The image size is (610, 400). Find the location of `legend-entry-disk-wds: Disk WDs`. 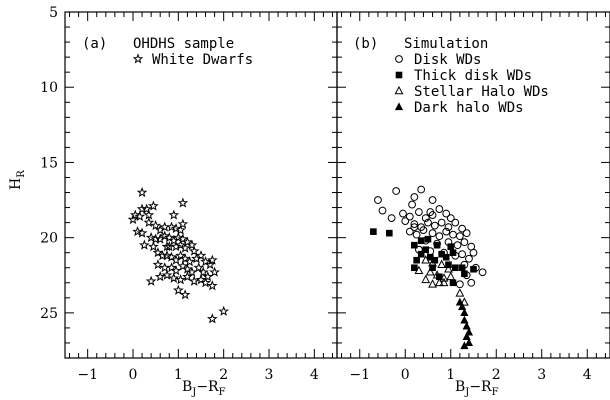

legend-entry-disk-wds: Disk WDs is located at coordinates (447, 60).